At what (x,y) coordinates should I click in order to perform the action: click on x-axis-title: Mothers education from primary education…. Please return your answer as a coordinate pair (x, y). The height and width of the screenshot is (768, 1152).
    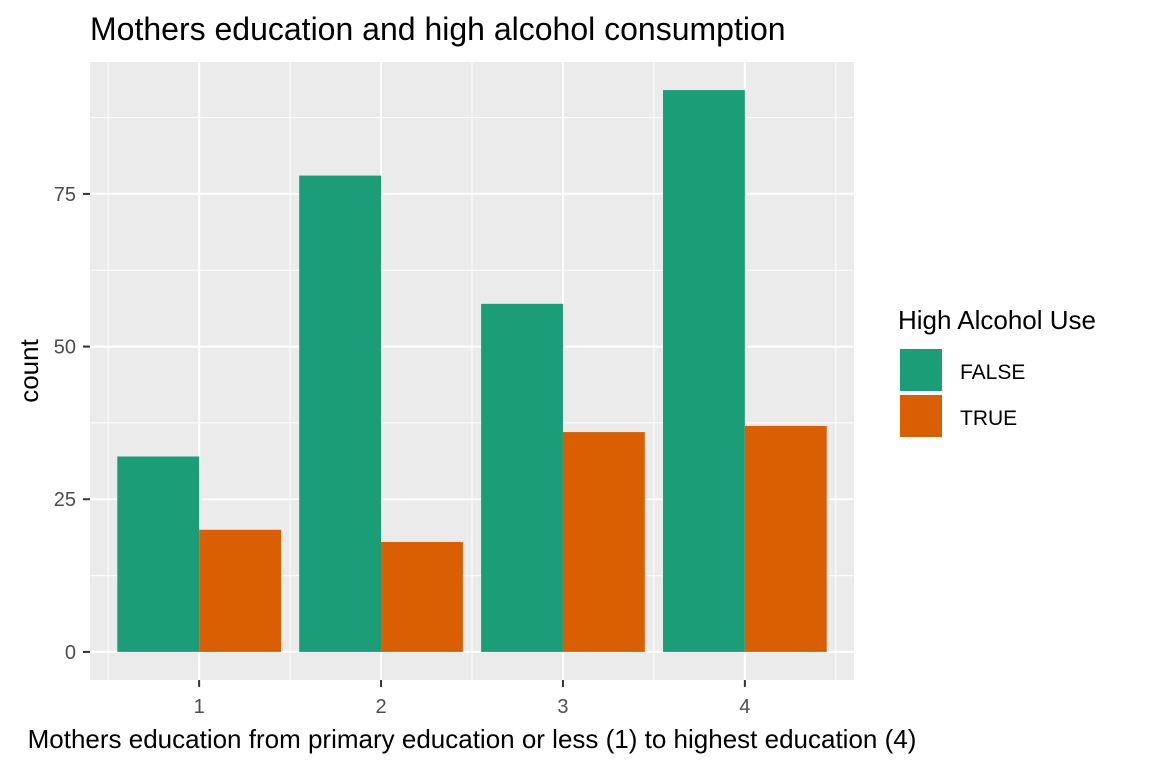
    Looking at the image, I should click on (472, 739).